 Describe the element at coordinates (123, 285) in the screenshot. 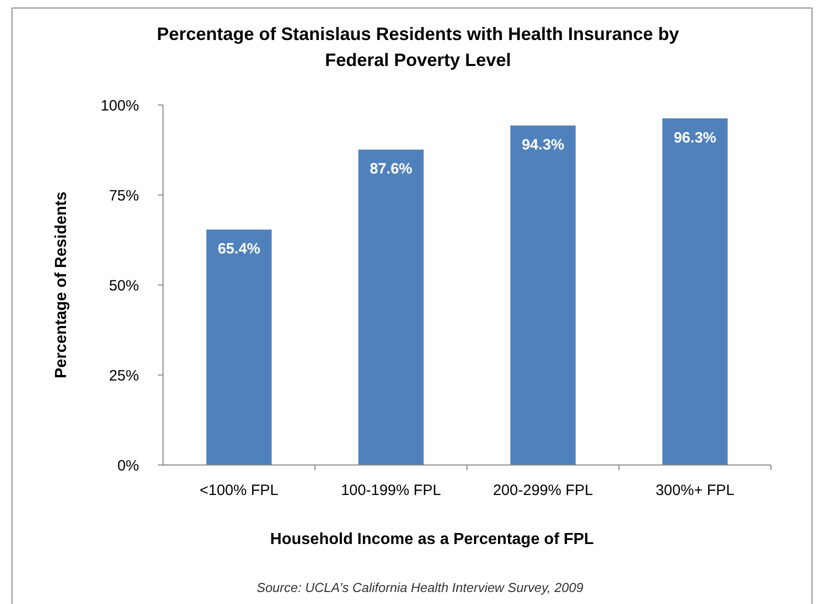

I see `y-tick-label: 50%` at that location.